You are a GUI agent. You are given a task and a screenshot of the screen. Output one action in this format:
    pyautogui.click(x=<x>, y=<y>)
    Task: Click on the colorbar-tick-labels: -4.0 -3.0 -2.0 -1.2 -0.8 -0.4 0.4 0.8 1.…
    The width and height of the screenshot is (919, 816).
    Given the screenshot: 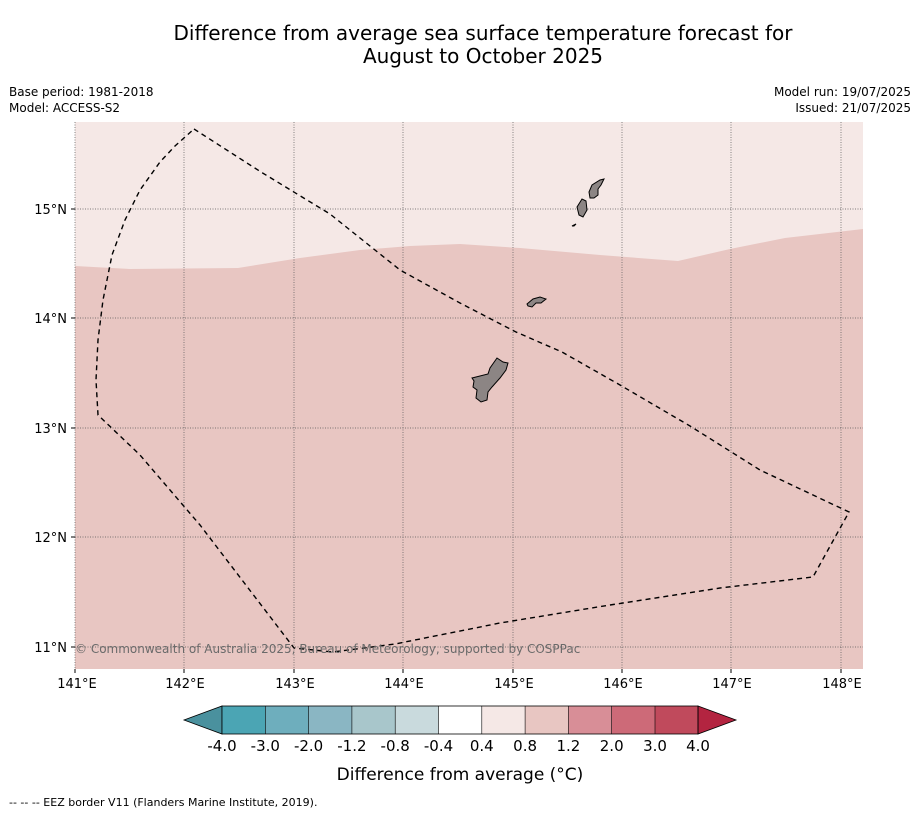 What is the action you would take?
    pyautogui.click(x=458, y=746)
    